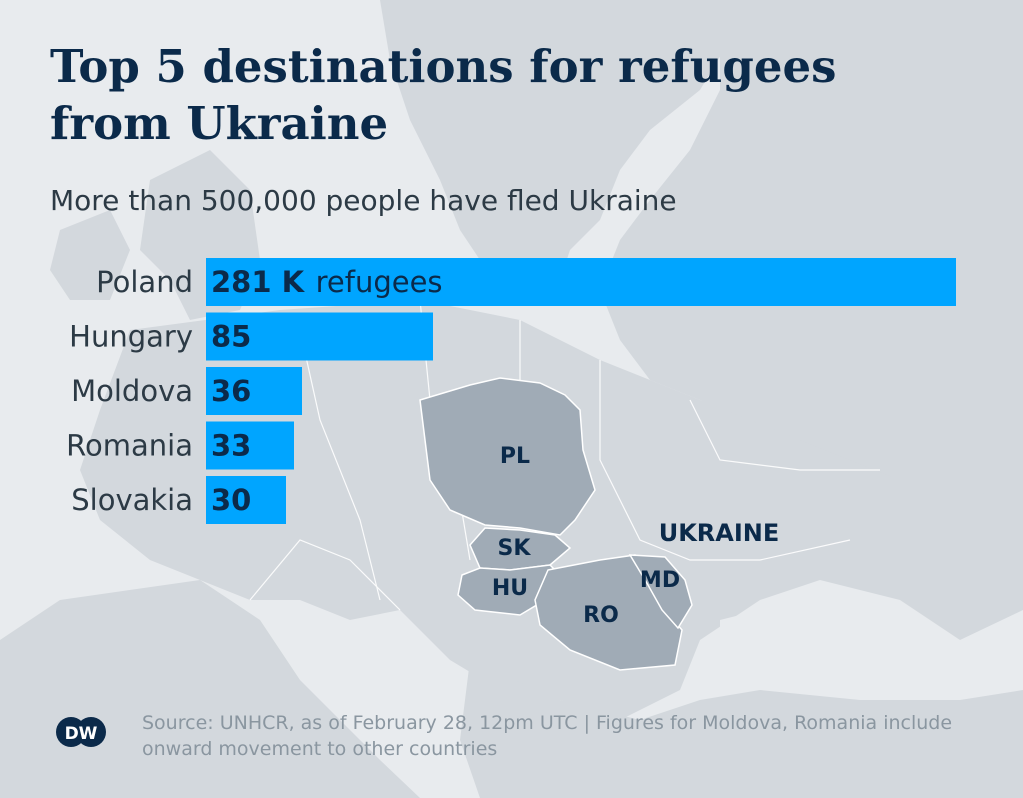  Describe the element at coordinates (840, 645) in the screenshot. I see `black-sea` at that location.